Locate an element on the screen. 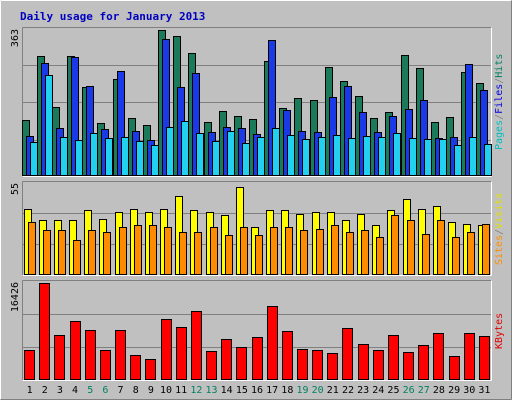  chart-title: Daily usage for January 2013 is located at coordinates (112, 16).